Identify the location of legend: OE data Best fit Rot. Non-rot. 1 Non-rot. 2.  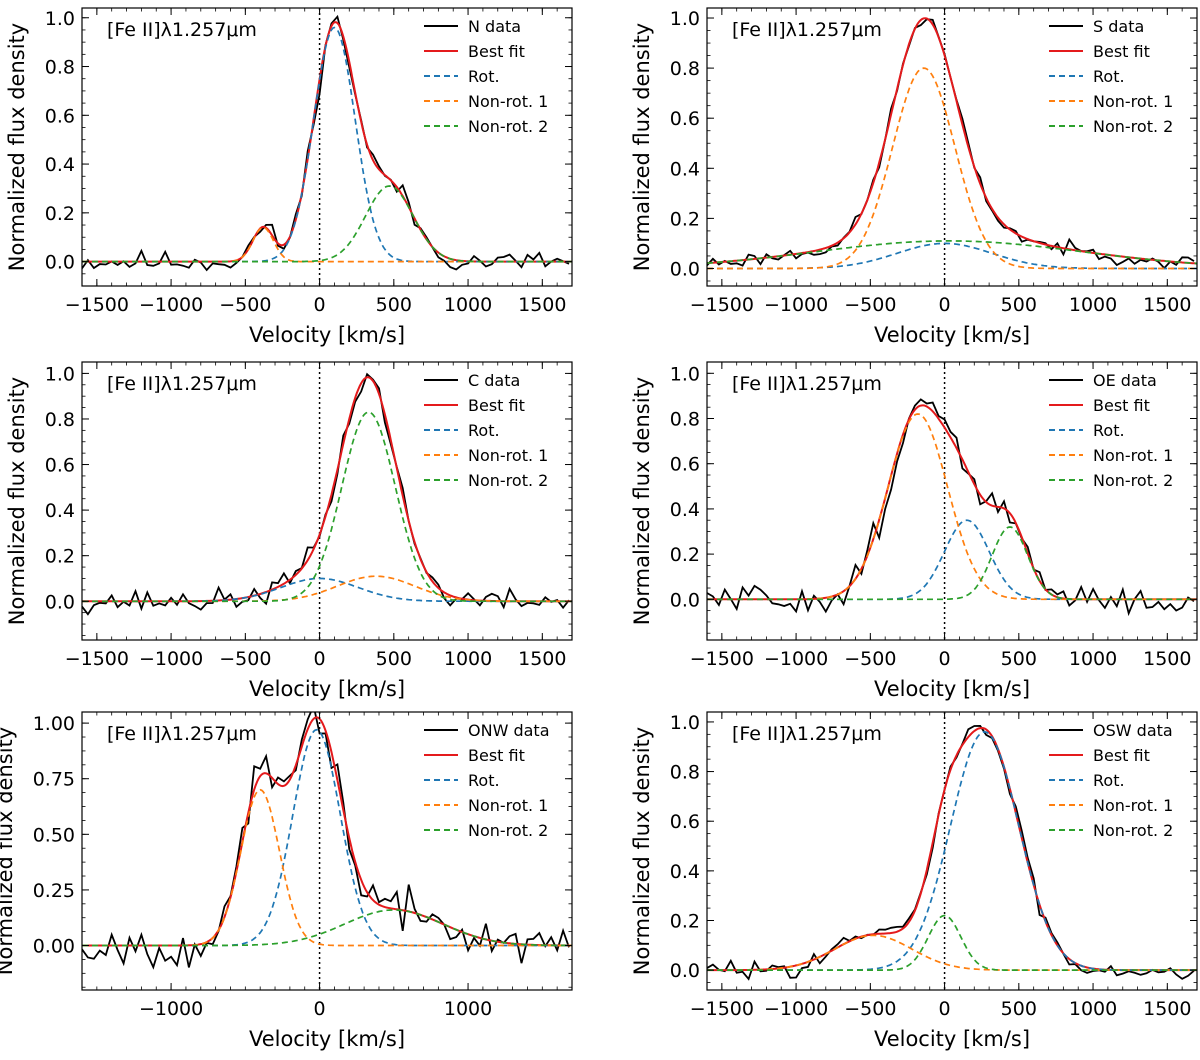
(1111, 430).